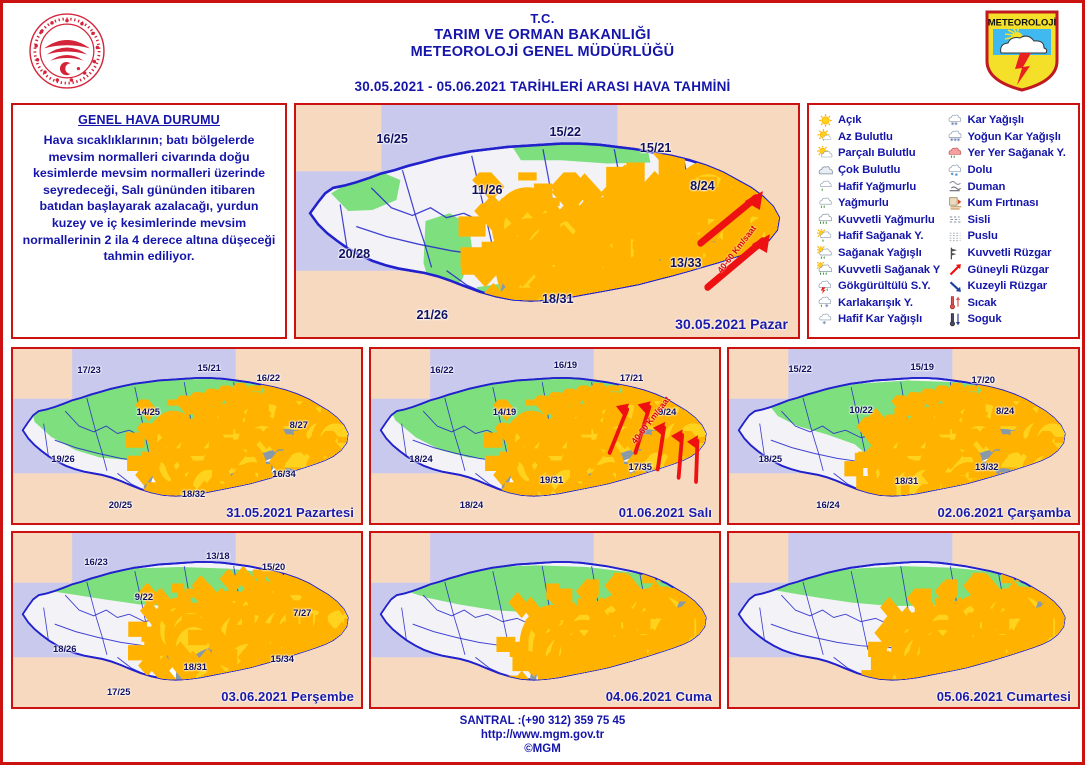  What do you see at coordinates (886, 219) in the screenshot?
I see `legend-item-label: Kuvvetli Yağmurlu` at bounding box center [886, 219].